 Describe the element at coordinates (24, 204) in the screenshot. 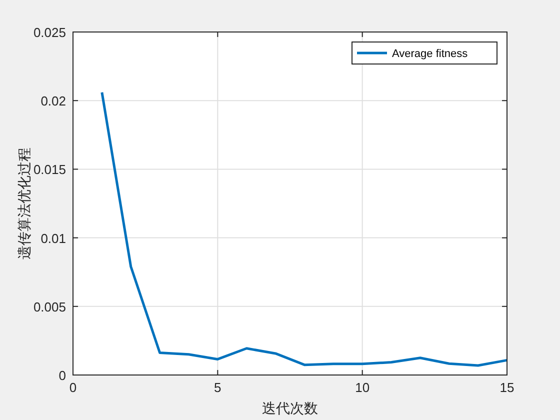

I see `y-axis-title: 遗传算法优化过程` at that location.